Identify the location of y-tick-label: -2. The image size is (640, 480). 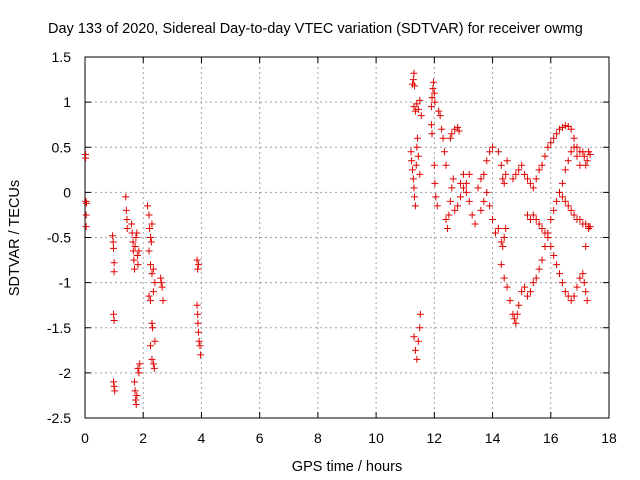
(65, 373).